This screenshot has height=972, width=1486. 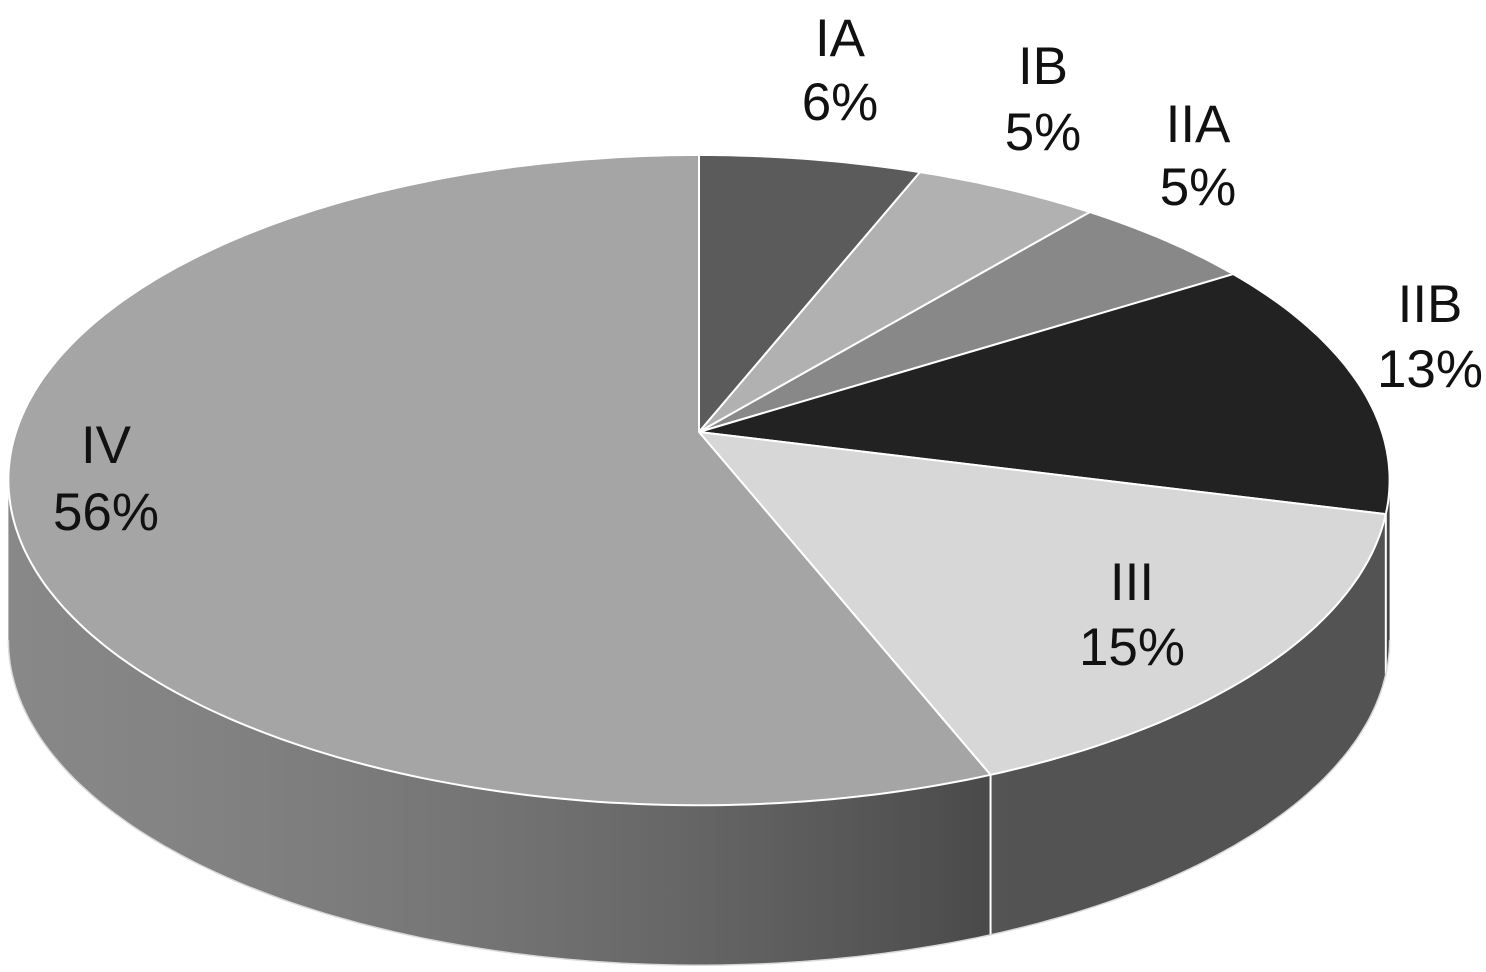 I want to click on pie-slice-ib, so click(x=894, y=302).